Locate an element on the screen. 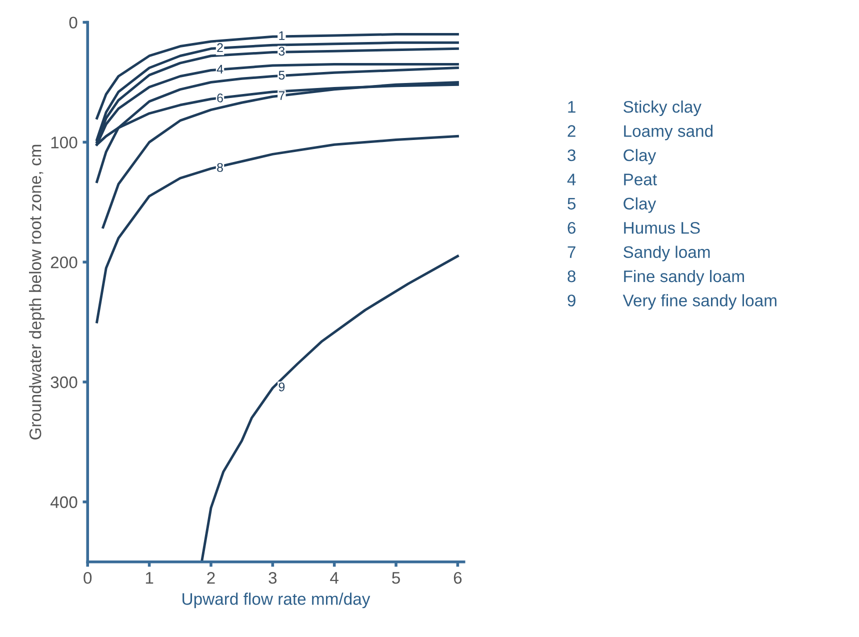 This screenshot has width=859, height=637. series-label: 1 is located at coordinates (282, 35).